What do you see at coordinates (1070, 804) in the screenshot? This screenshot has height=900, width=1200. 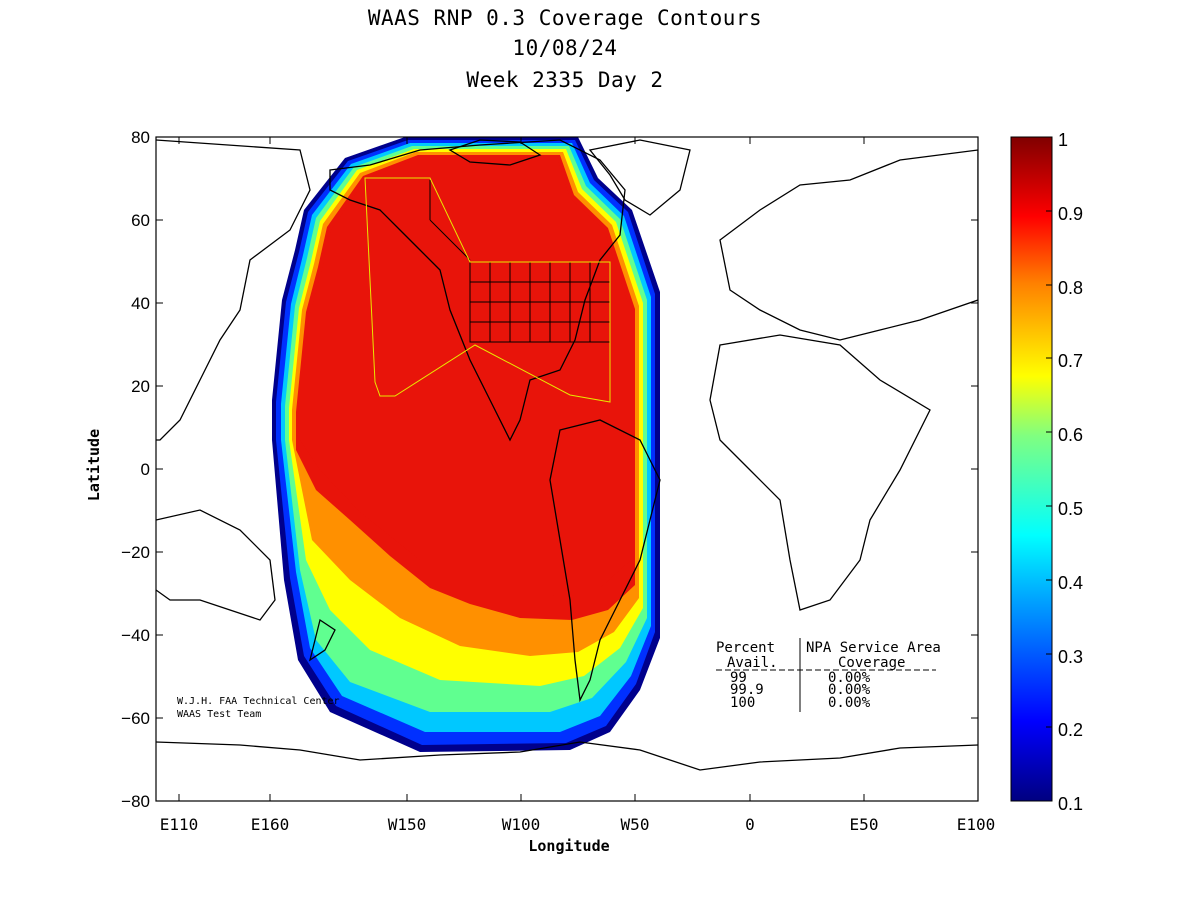 I see `colorbar-tick-label: 0.1` at bounding box center [1070, 804].